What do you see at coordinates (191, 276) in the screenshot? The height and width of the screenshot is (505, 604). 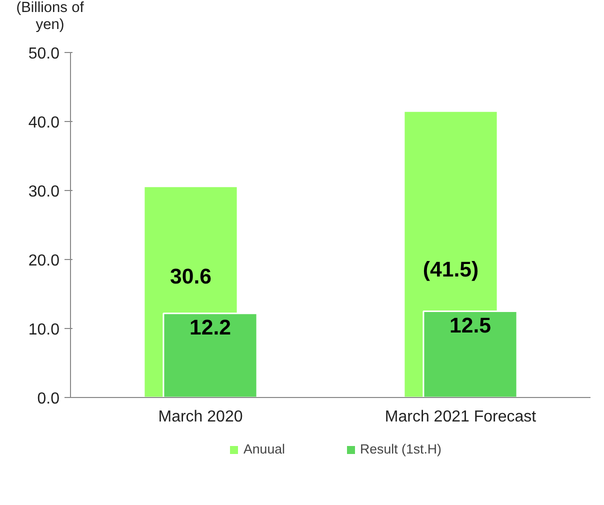 I see `data-label: 30.6` at bounding box center [191, 276].